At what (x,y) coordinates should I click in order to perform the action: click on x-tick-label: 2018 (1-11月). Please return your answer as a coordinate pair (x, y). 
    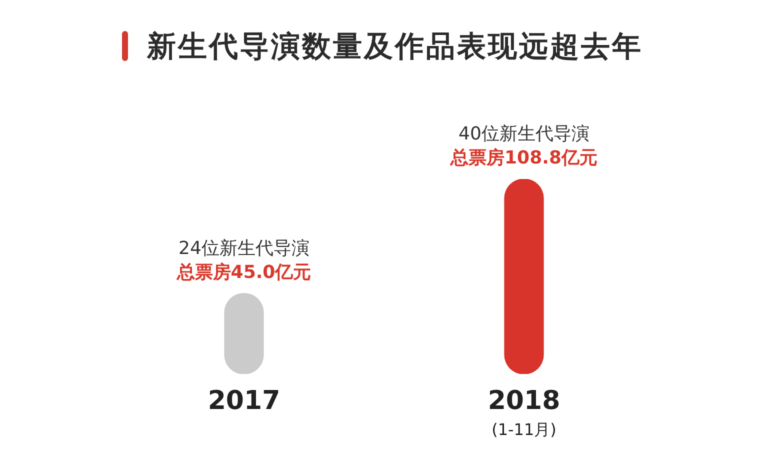
    Looking at the image, I should click on (524, 413).